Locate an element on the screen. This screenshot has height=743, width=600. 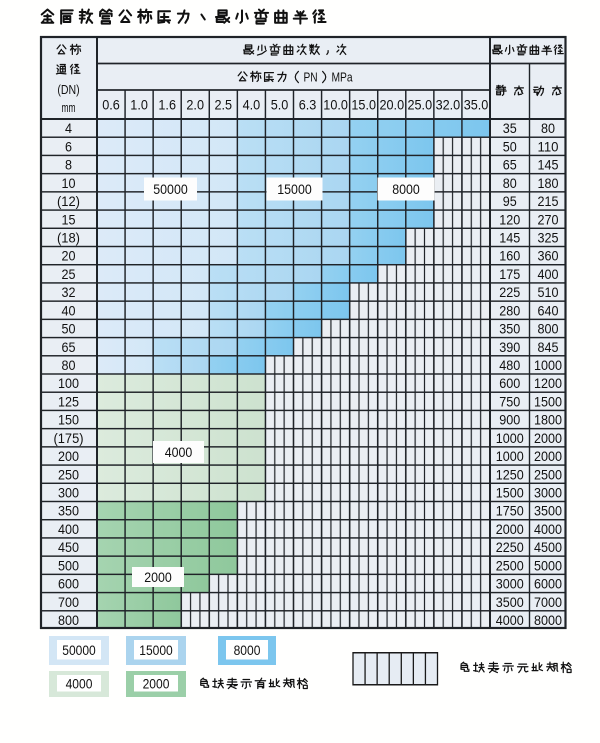
svg-text: 270 is located at coordinates (548, 219).